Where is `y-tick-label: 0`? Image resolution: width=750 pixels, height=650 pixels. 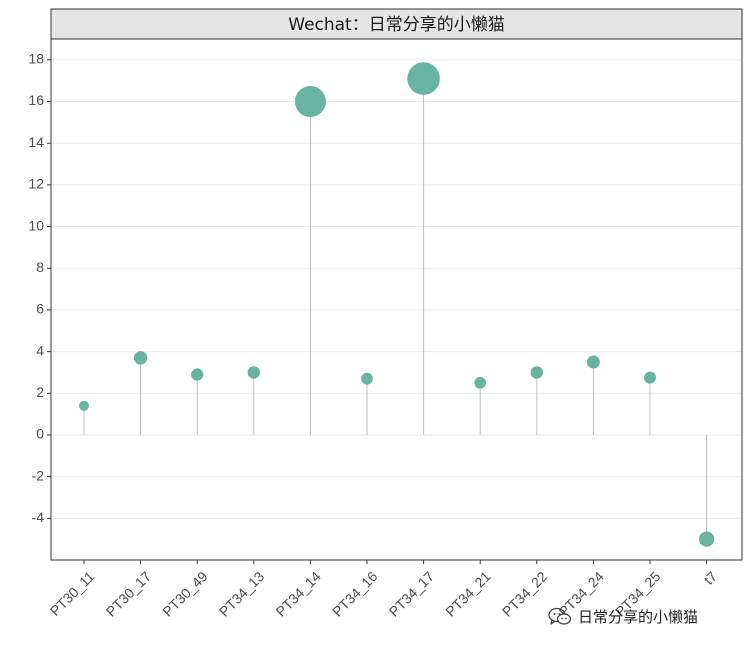
y-tick-label: 0 is located at coordinates (40, 434).